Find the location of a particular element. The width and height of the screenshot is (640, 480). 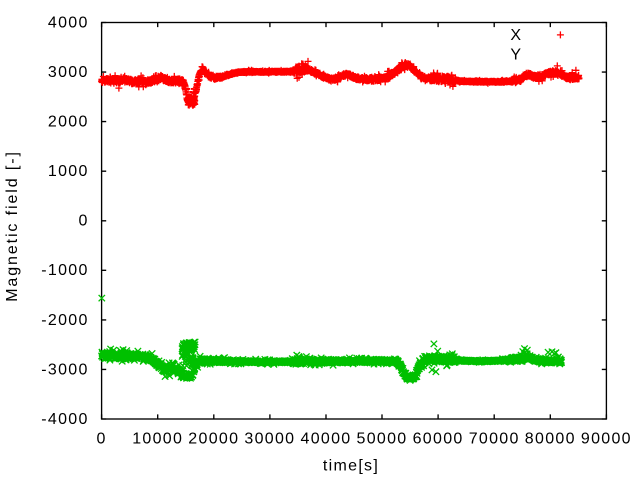

svg-text: 1000 is located at coordinates (68, 171).